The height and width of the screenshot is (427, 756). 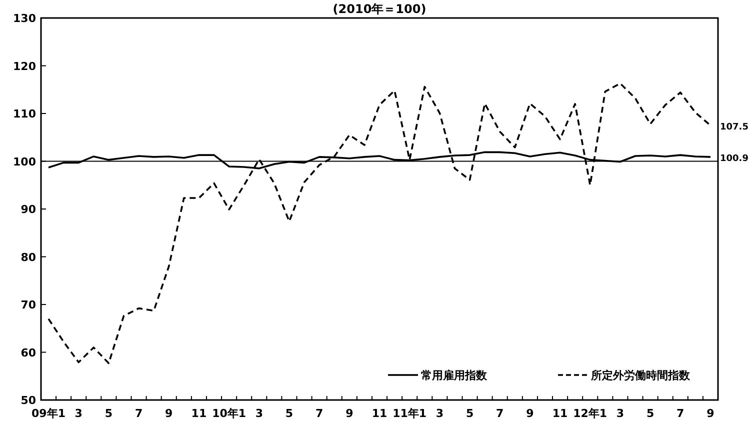 What do you see at coordinates (28, 209) in the screenshot?
I see `y-tick-label: 90` at bounding box center [28, 209].